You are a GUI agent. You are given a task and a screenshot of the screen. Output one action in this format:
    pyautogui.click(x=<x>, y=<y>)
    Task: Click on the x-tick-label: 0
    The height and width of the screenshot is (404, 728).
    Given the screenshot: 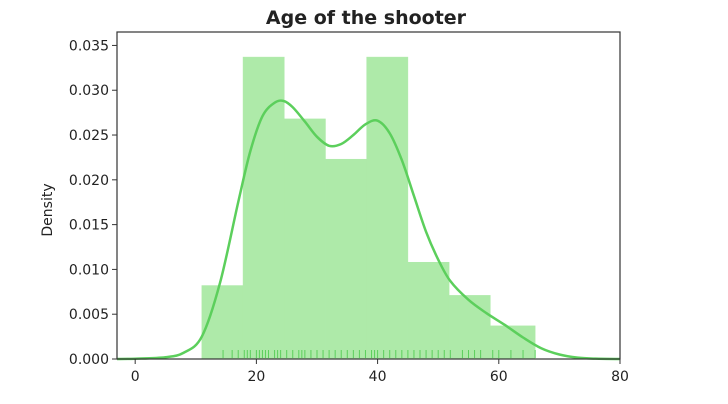 What is the action you would take?
    pyautogui.click(x=135, y=377)
    